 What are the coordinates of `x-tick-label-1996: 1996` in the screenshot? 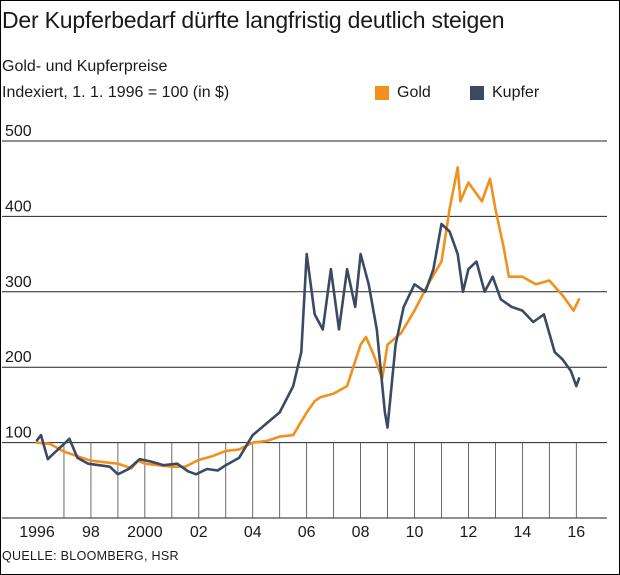 It's located at (37, 532).